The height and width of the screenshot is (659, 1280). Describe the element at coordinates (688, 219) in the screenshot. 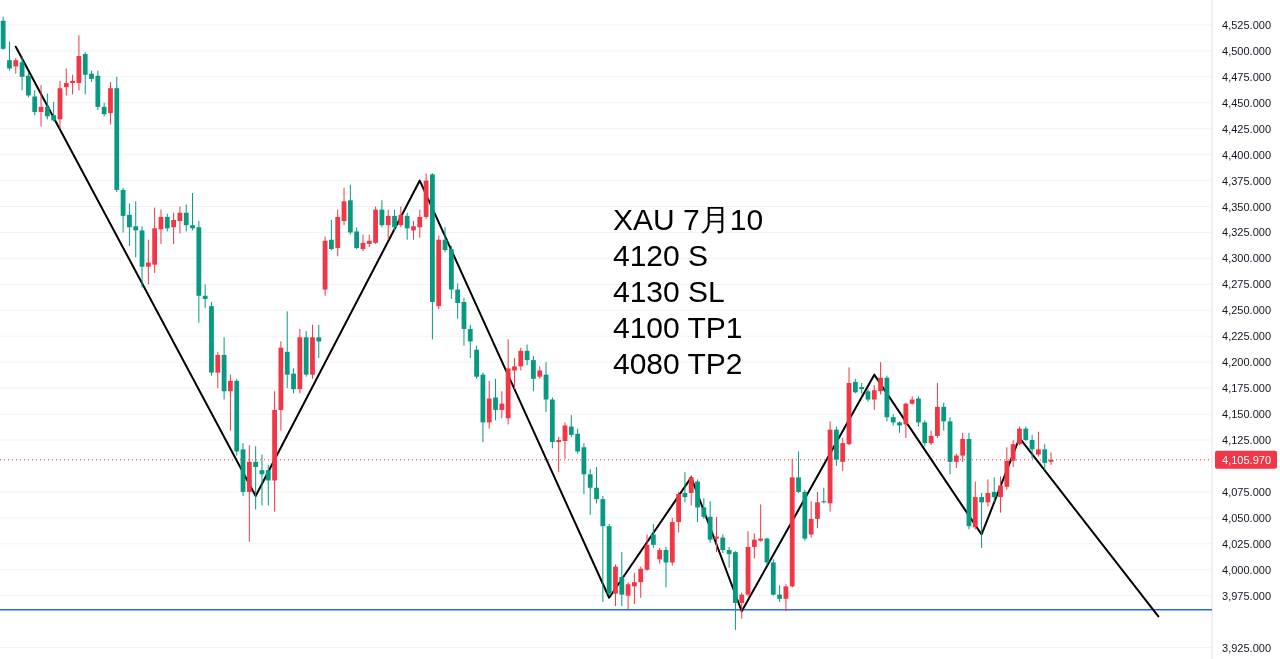

I see `annotation: XAU 7月10` at that location.